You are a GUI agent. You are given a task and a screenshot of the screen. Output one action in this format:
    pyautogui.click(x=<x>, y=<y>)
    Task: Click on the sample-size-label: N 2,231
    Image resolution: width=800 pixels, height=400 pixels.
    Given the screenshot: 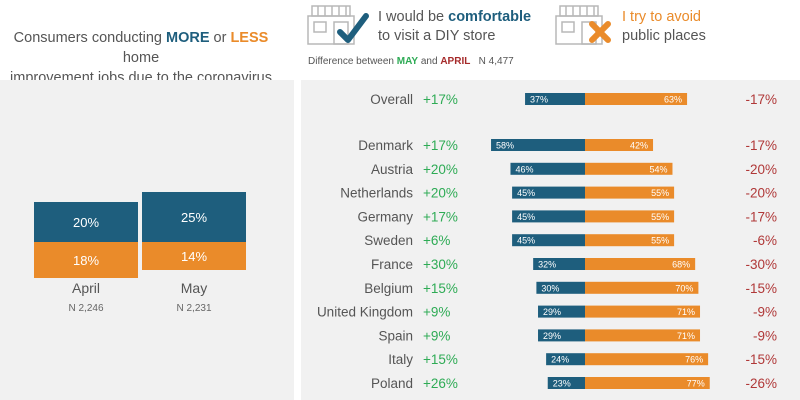 What is the action you would take?
    pyautogui.click(x=194, y=308)
    